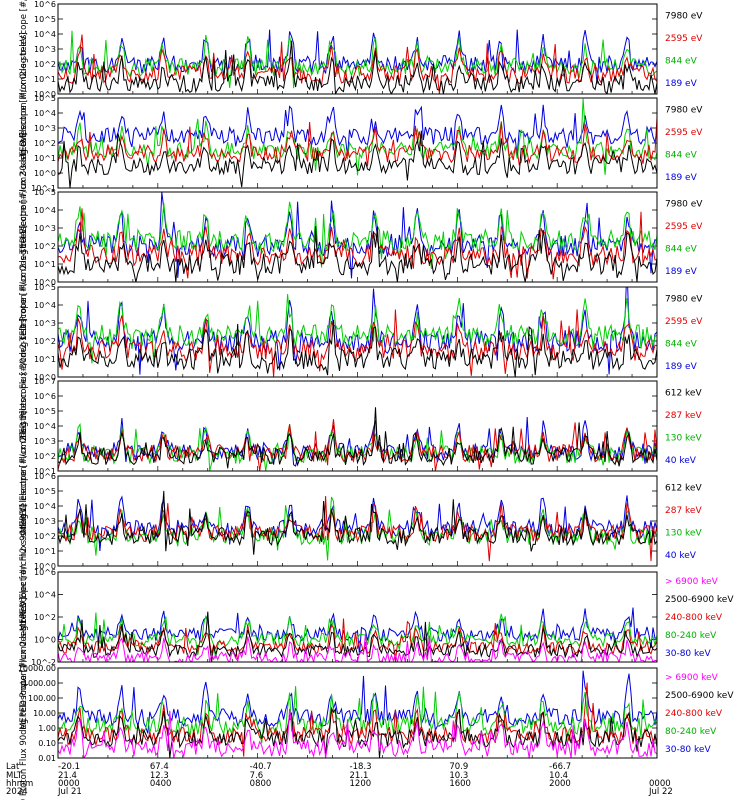 The height and width of the screenshot is (800, 750). What do you see at coordinates (359, 776) in the screenshot?
I see `footer-value-mlt: 21.1` at bounding box center [359, 776].